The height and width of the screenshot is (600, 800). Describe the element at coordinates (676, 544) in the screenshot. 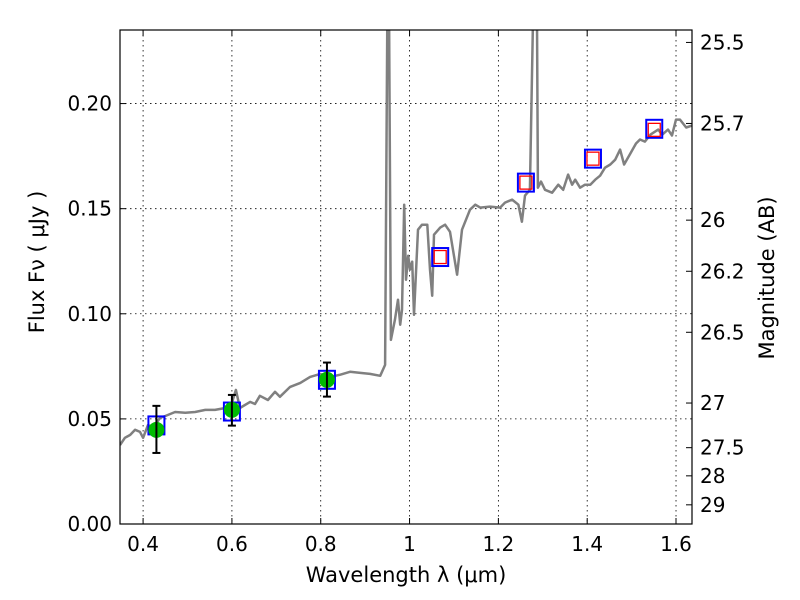

I see `x-tick-label: 1.6` at that location.